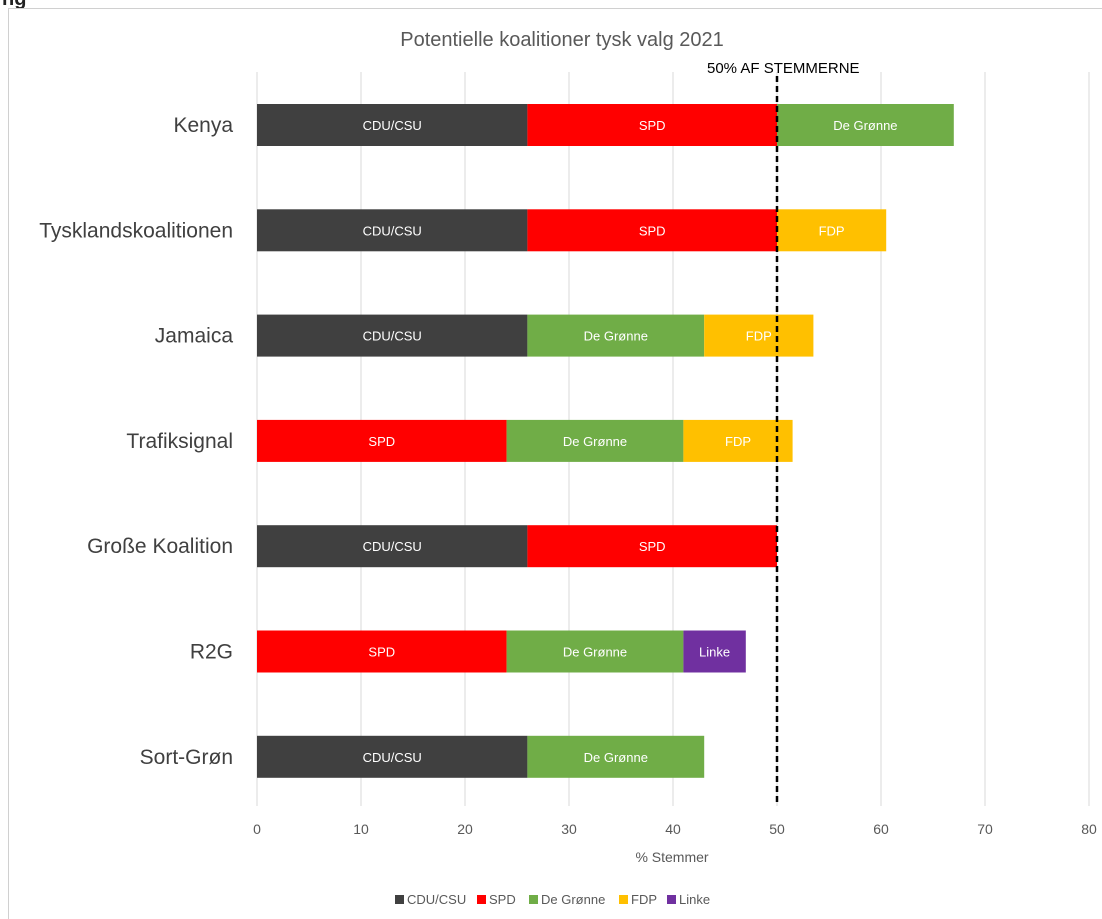 The image size is (1102, 919). I want to click on x-tick-label: 60, so click(881, 829).